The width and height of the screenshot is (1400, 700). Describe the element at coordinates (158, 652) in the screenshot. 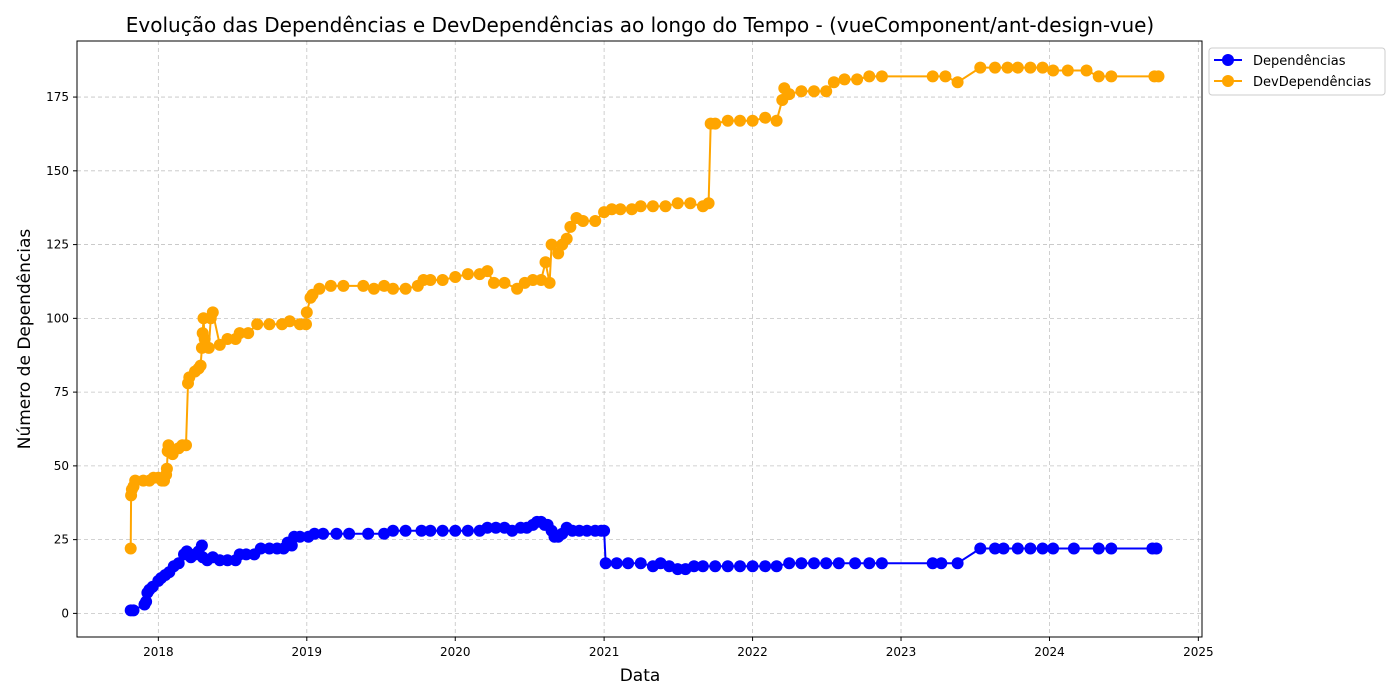

I see `x-tick-label: 2018` at that location.